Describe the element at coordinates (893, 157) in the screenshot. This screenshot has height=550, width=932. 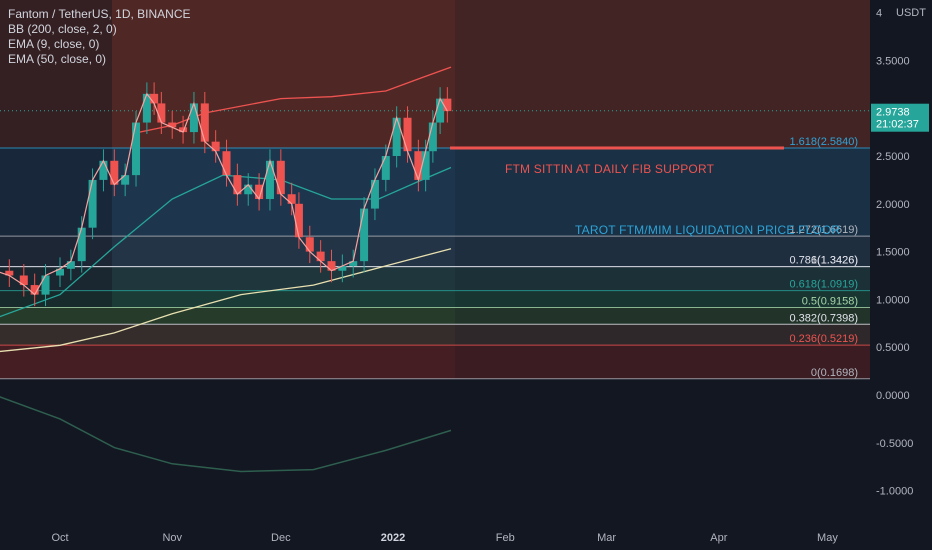
I see `y-tick-label: 2.5000` at that location.